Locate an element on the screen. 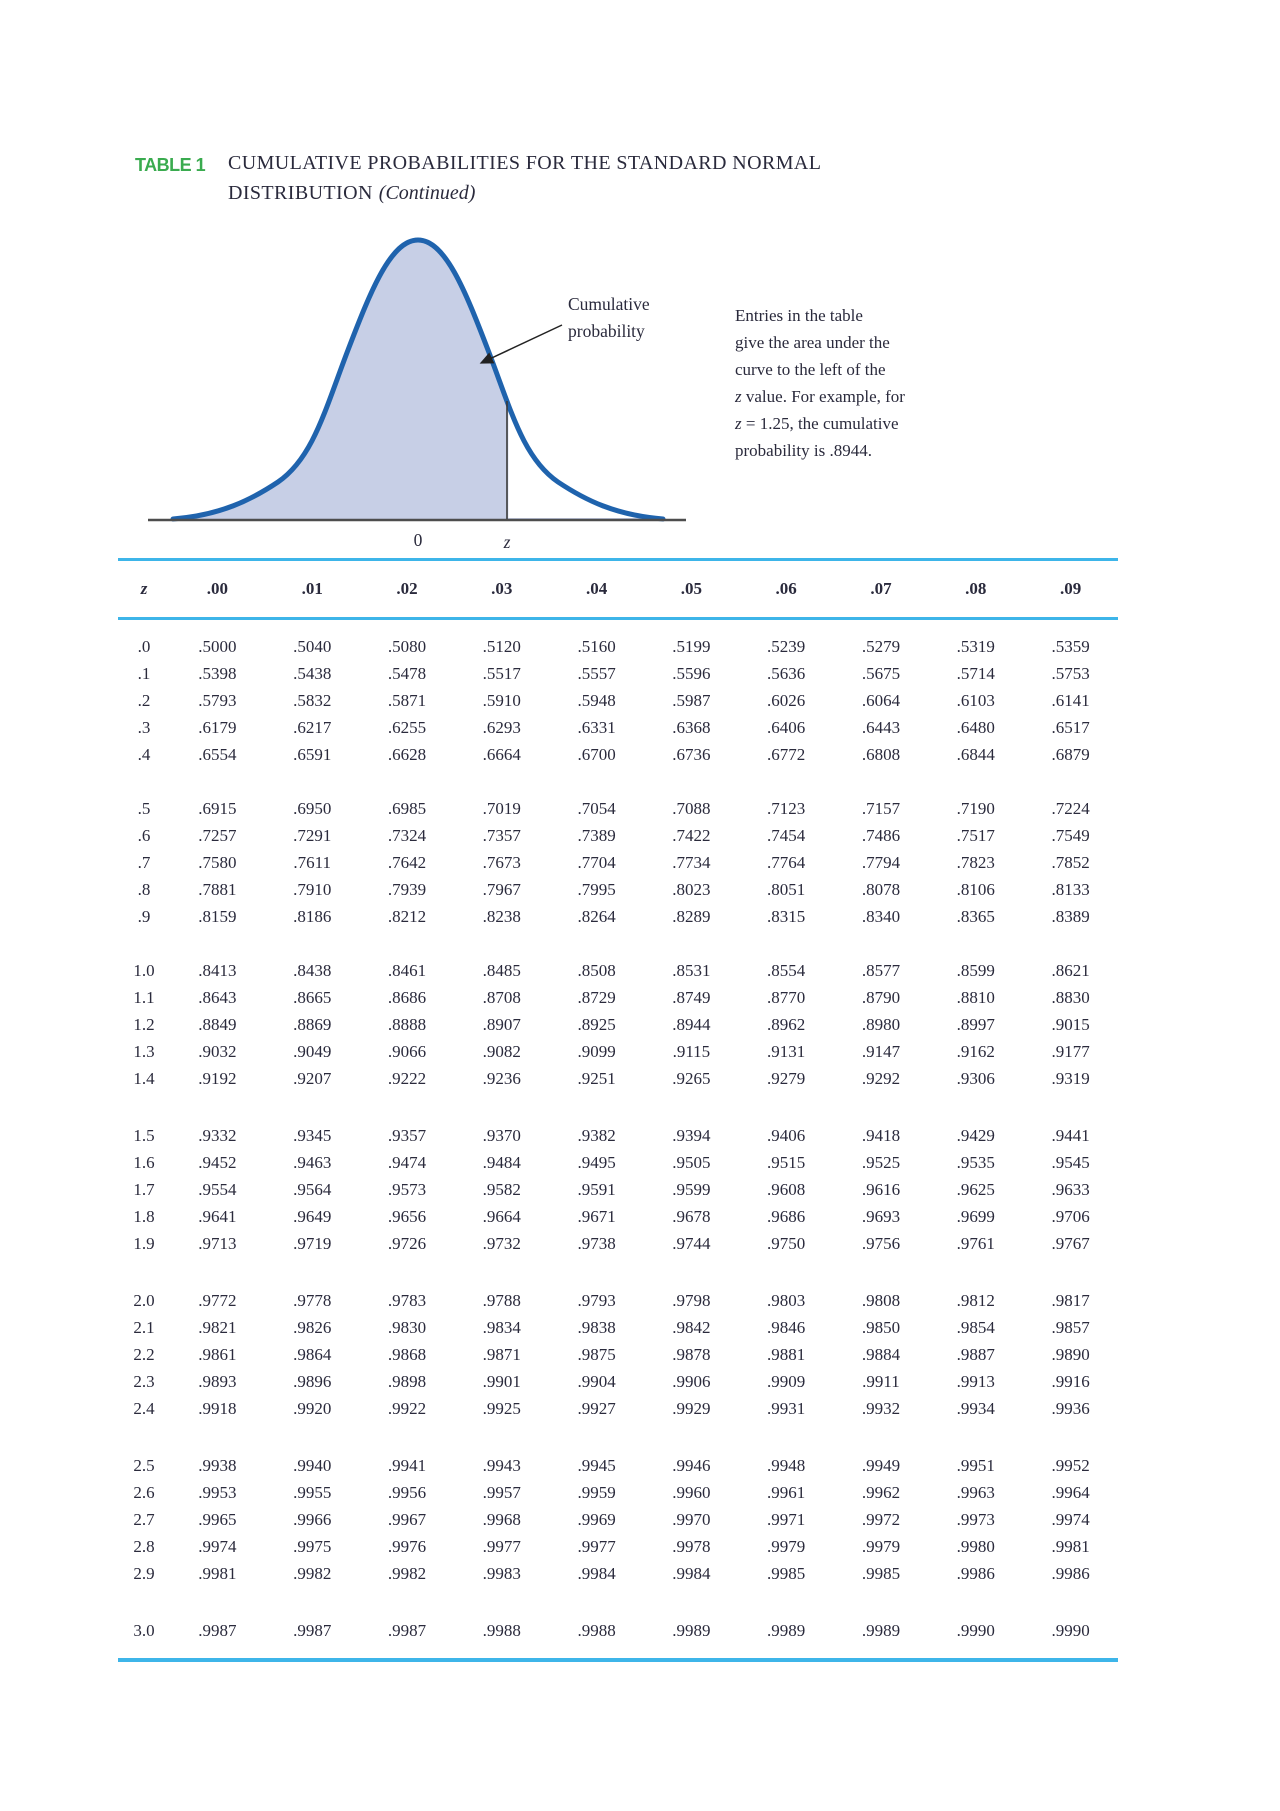 This screenshot has height=1811, width=1280. value-cell: .9678 is located at coordinates (691, 1216).